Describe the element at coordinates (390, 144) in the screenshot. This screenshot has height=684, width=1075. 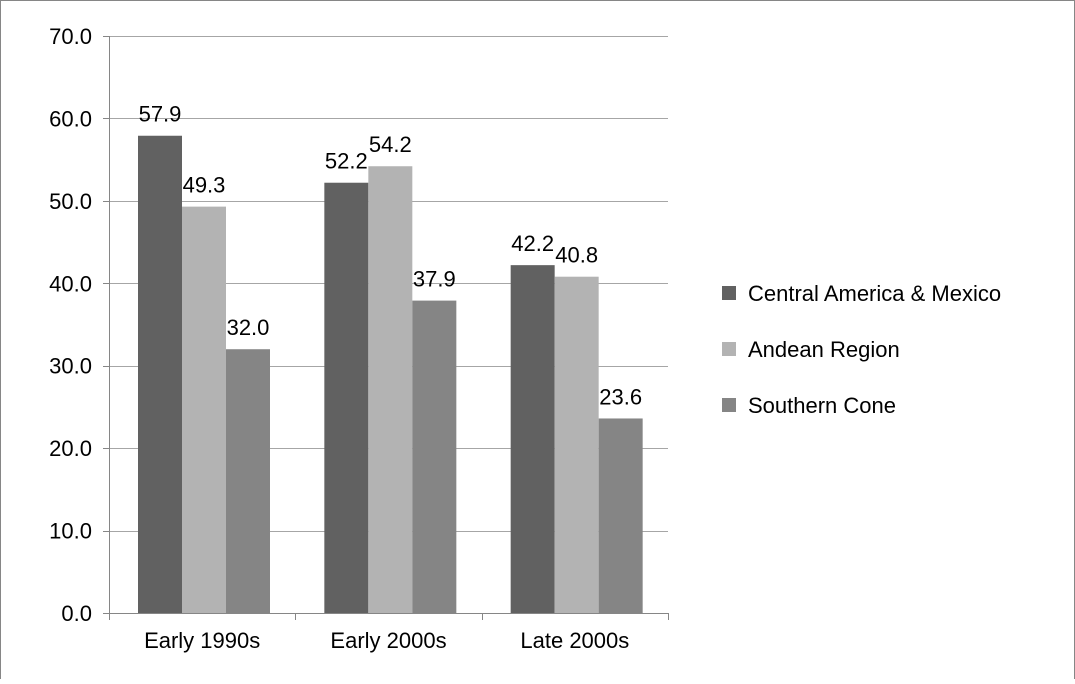
I see `data-label: 54.2` at that location.